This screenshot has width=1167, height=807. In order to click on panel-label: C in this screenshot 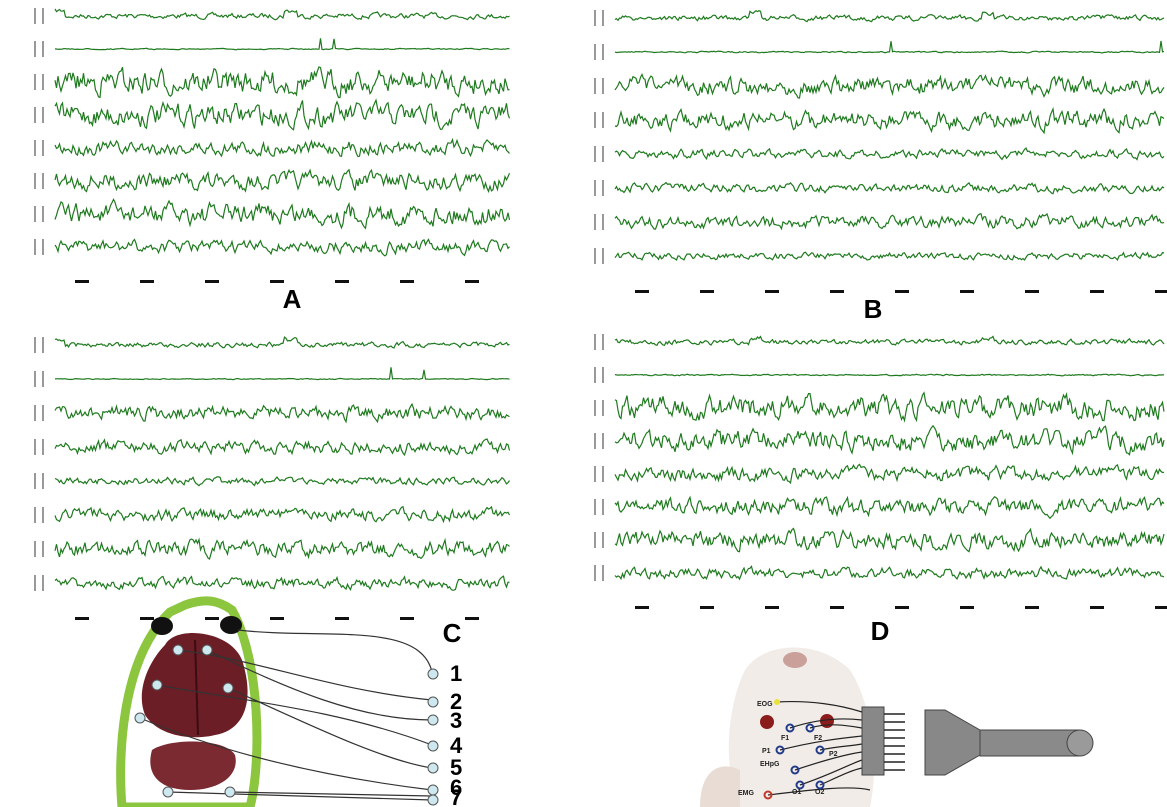, I will do `click(452, 633)`.